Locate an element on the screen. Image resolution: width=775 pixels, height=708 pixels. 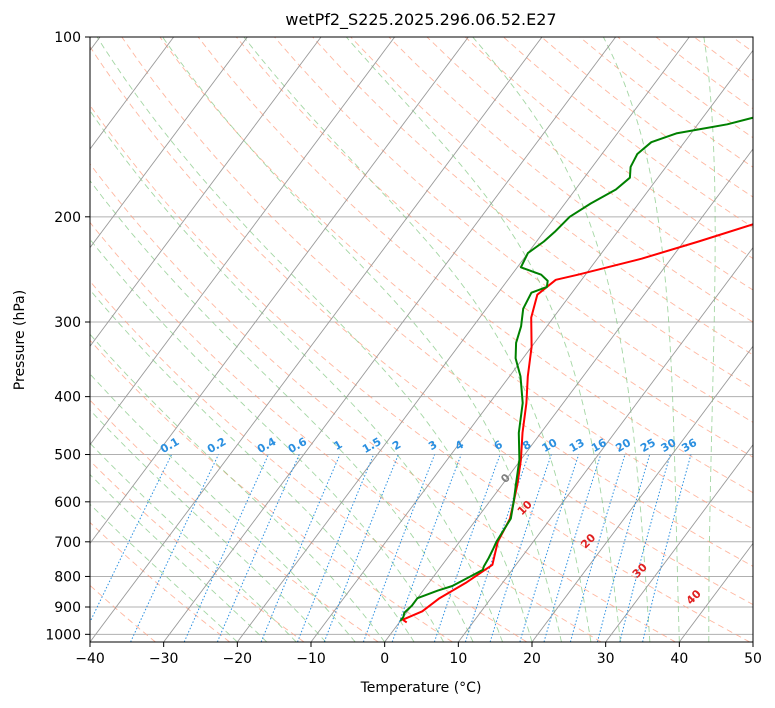
x-tick-label: 20 is located at coordinates (532, 659).